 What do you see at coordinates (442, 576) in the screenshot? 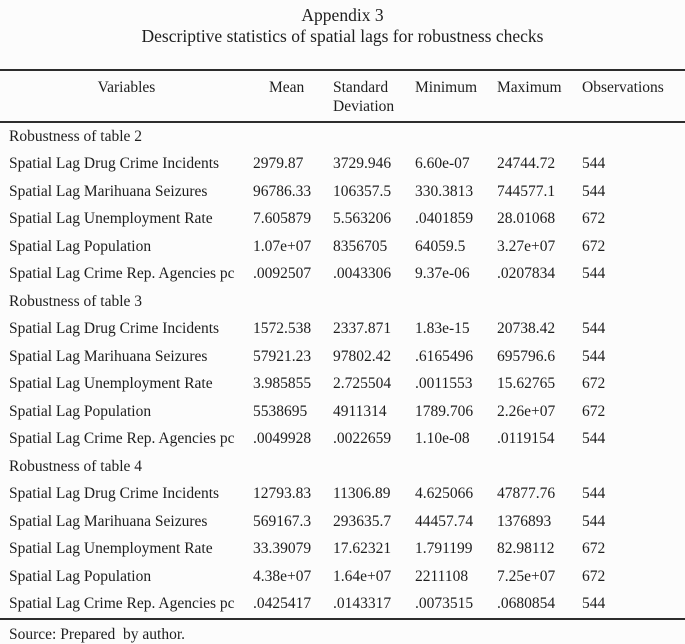
I see `cell-min: 2211108` at bounding box center [442, 576].